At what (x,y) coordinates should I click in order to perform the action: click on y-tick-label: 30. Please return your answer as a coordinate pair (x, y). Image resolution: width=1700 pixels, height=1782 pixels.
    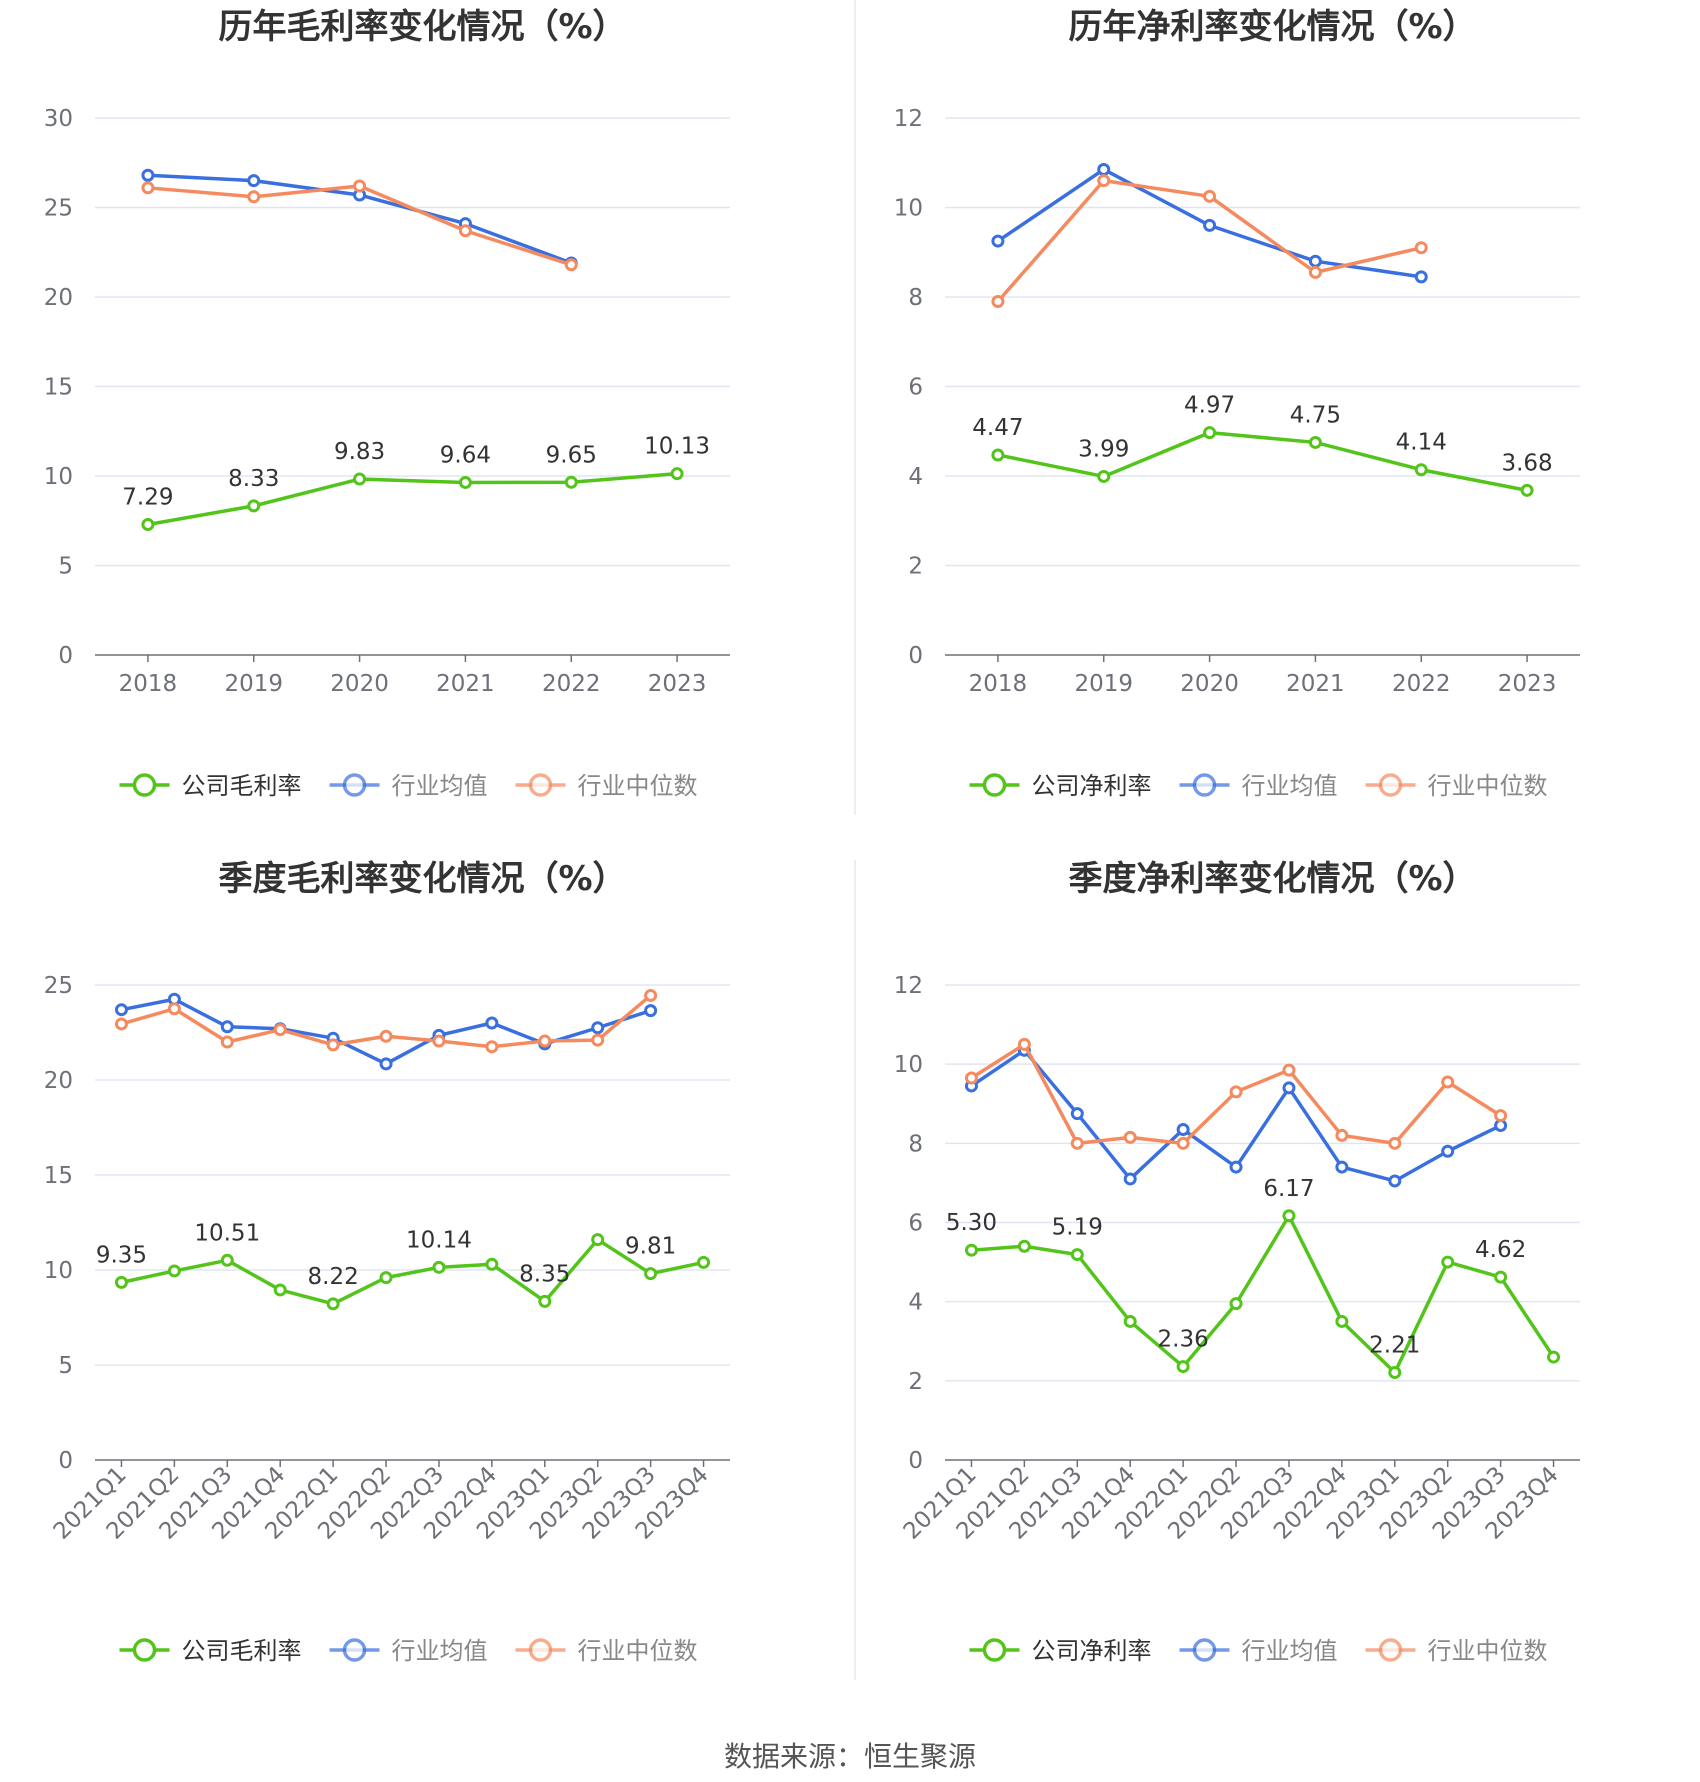
    Looking at the image, I should click on (58, 119).